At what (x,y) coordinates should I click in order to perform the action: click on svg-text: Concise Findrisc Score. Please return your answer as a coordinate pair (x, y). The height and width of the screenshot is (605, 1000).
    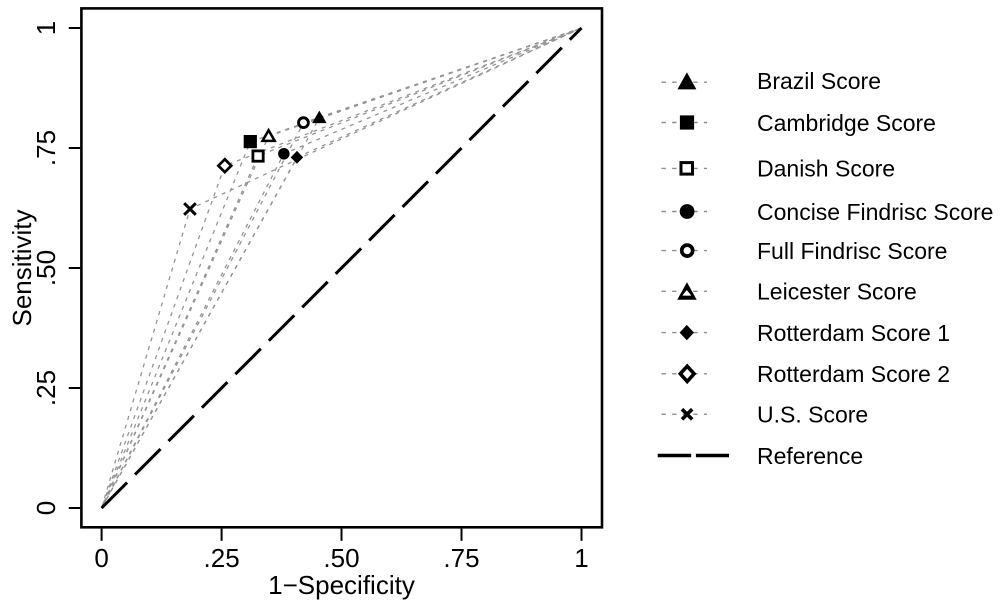
    Looking at the image, I should click on (875, 212).